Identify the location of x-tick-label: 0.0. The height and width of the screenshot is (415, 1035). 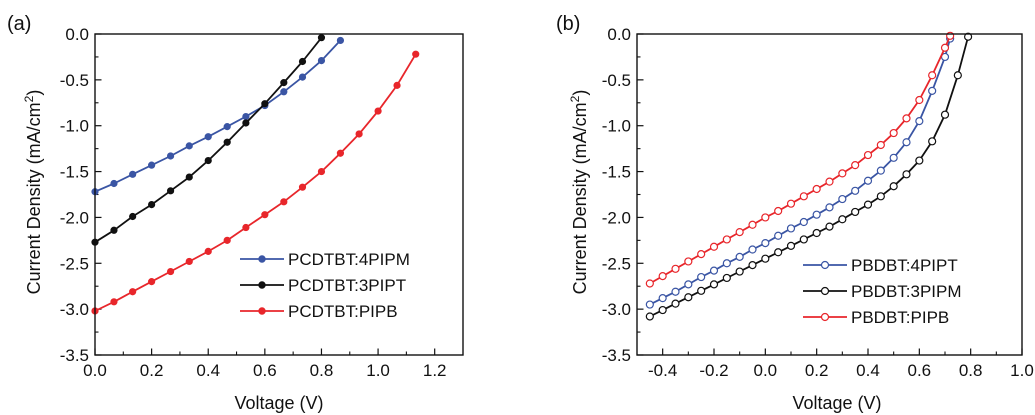
(766, 370).